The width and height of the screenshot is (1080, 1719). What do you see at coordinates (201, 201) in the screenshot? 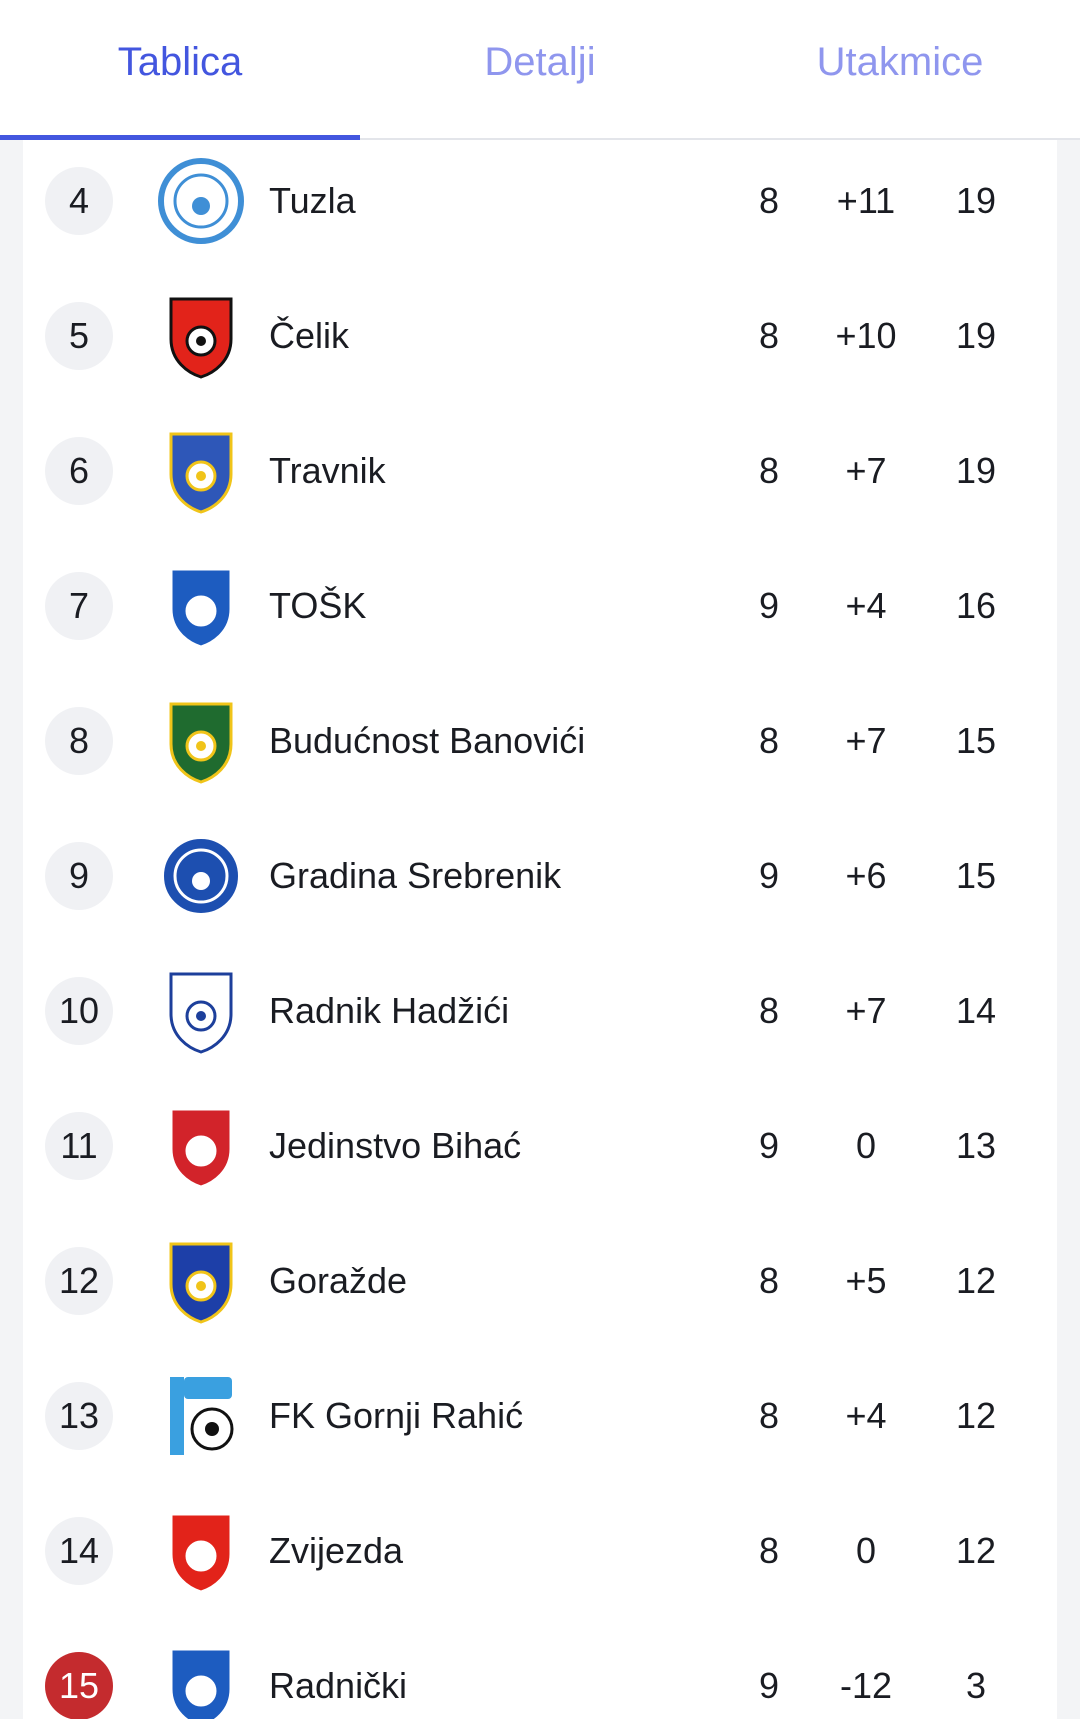
I see `tuzla-city-crest-icon` at bounding box center [201, 201].